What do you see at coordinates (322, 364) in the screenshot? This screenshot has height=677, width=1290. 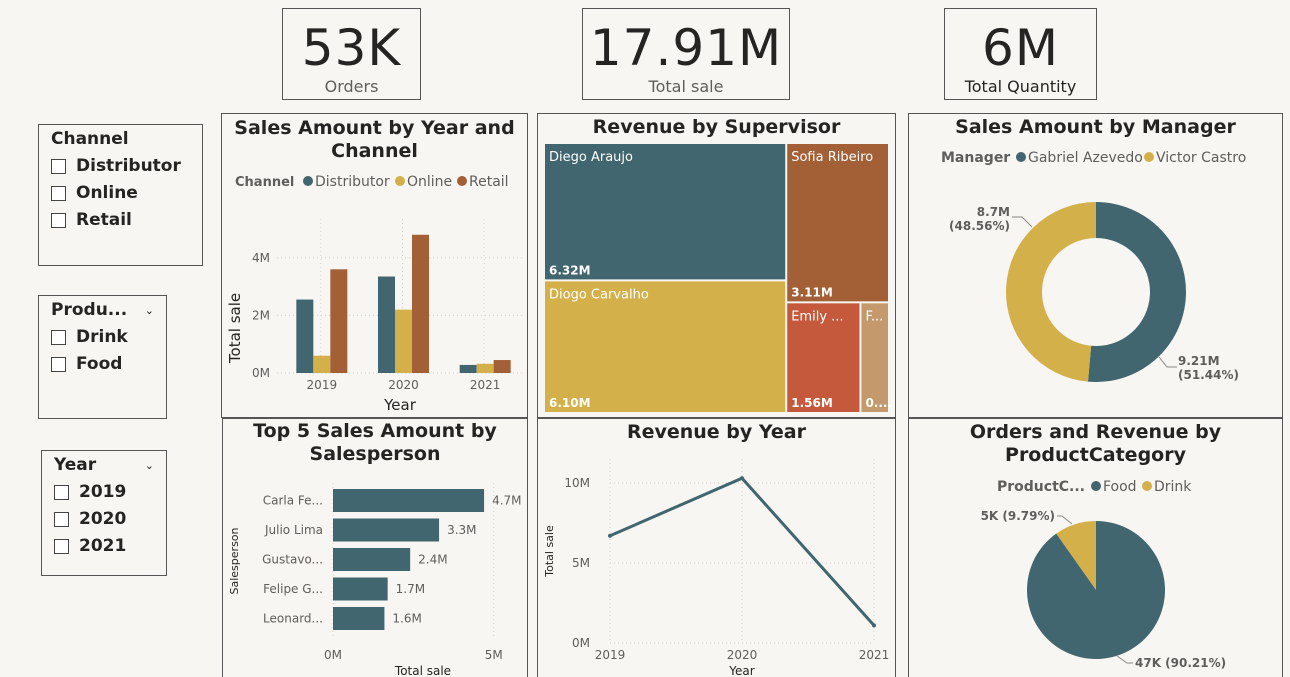 I see `bar-online-2019` at bounding box center [322, 364].